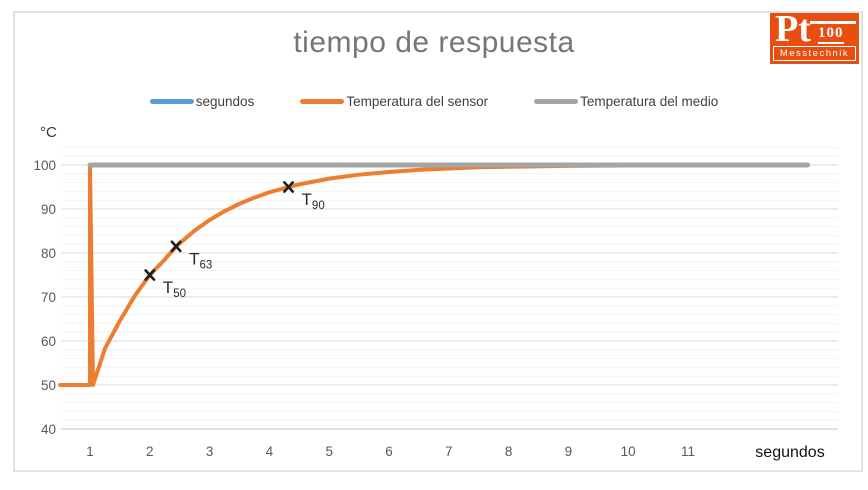  What do you see at coordinates (150, 275) in the screenshot?
I see `marker-x-t50` at bounding box center [150, 275].